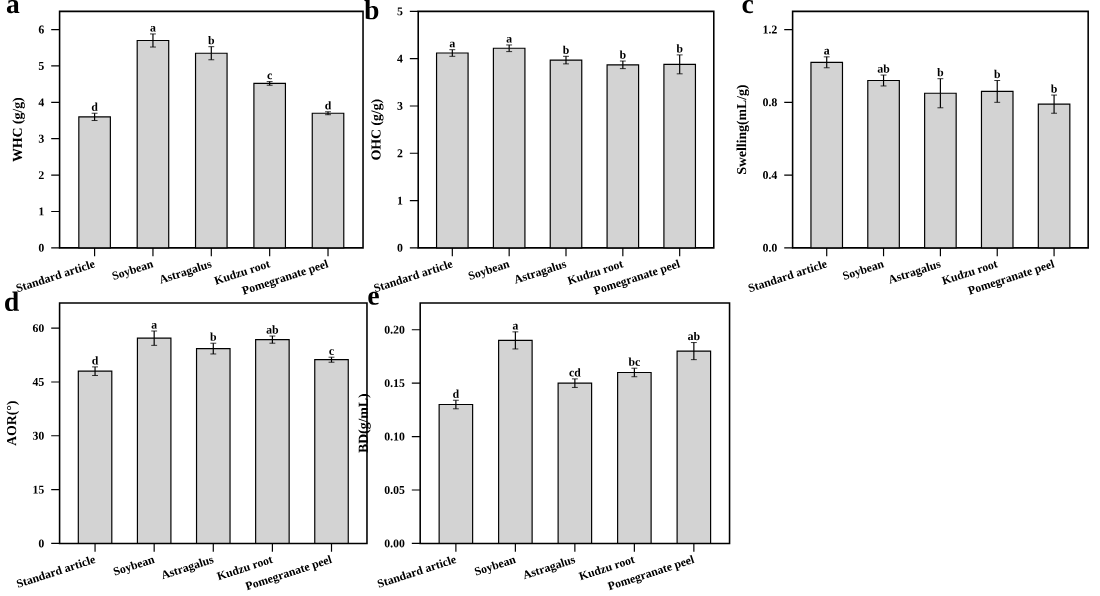  What do you see at coordinates (373, 298) in the screenshot?
I see `chart-title: e` at bounding box center [373, 298].